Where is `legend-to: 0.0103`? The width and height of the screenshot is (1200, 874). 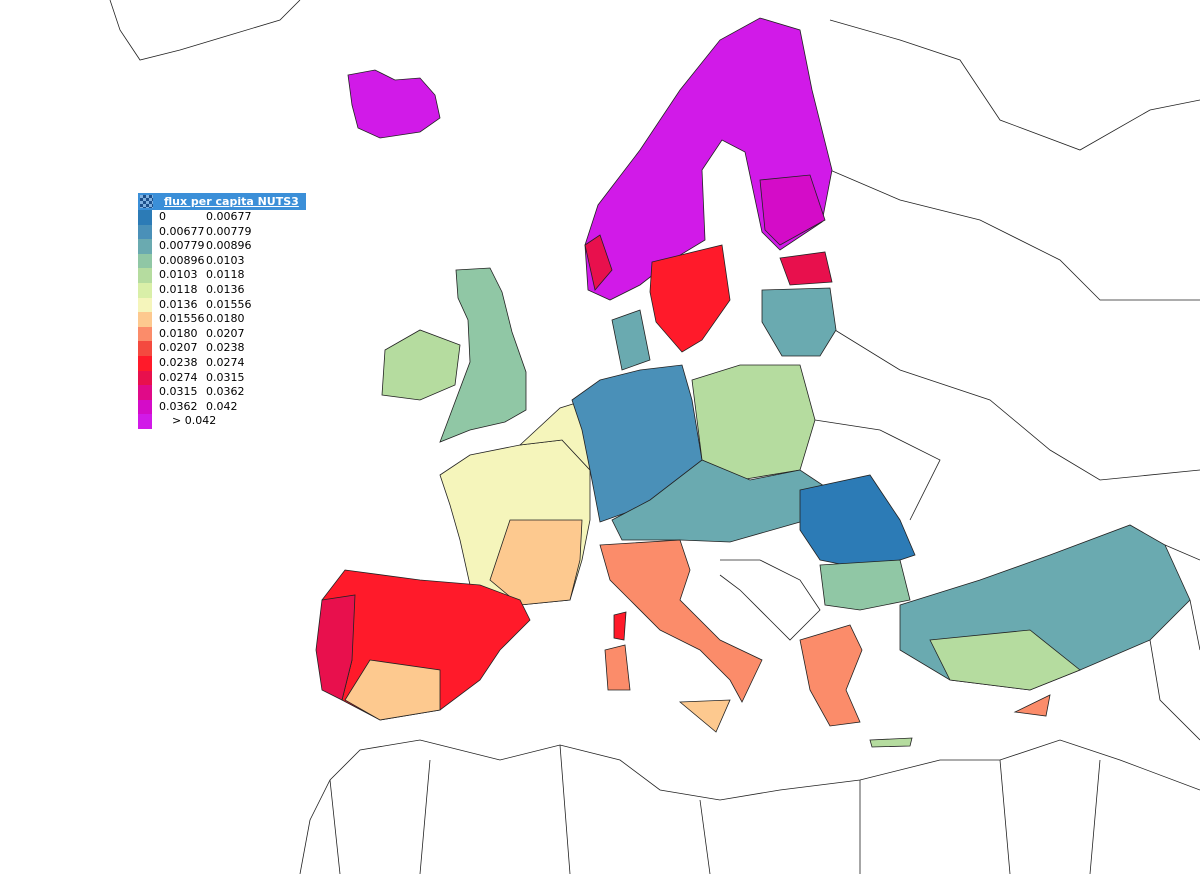
legend-to: 0.0103 is located at coordinates (225, 260).